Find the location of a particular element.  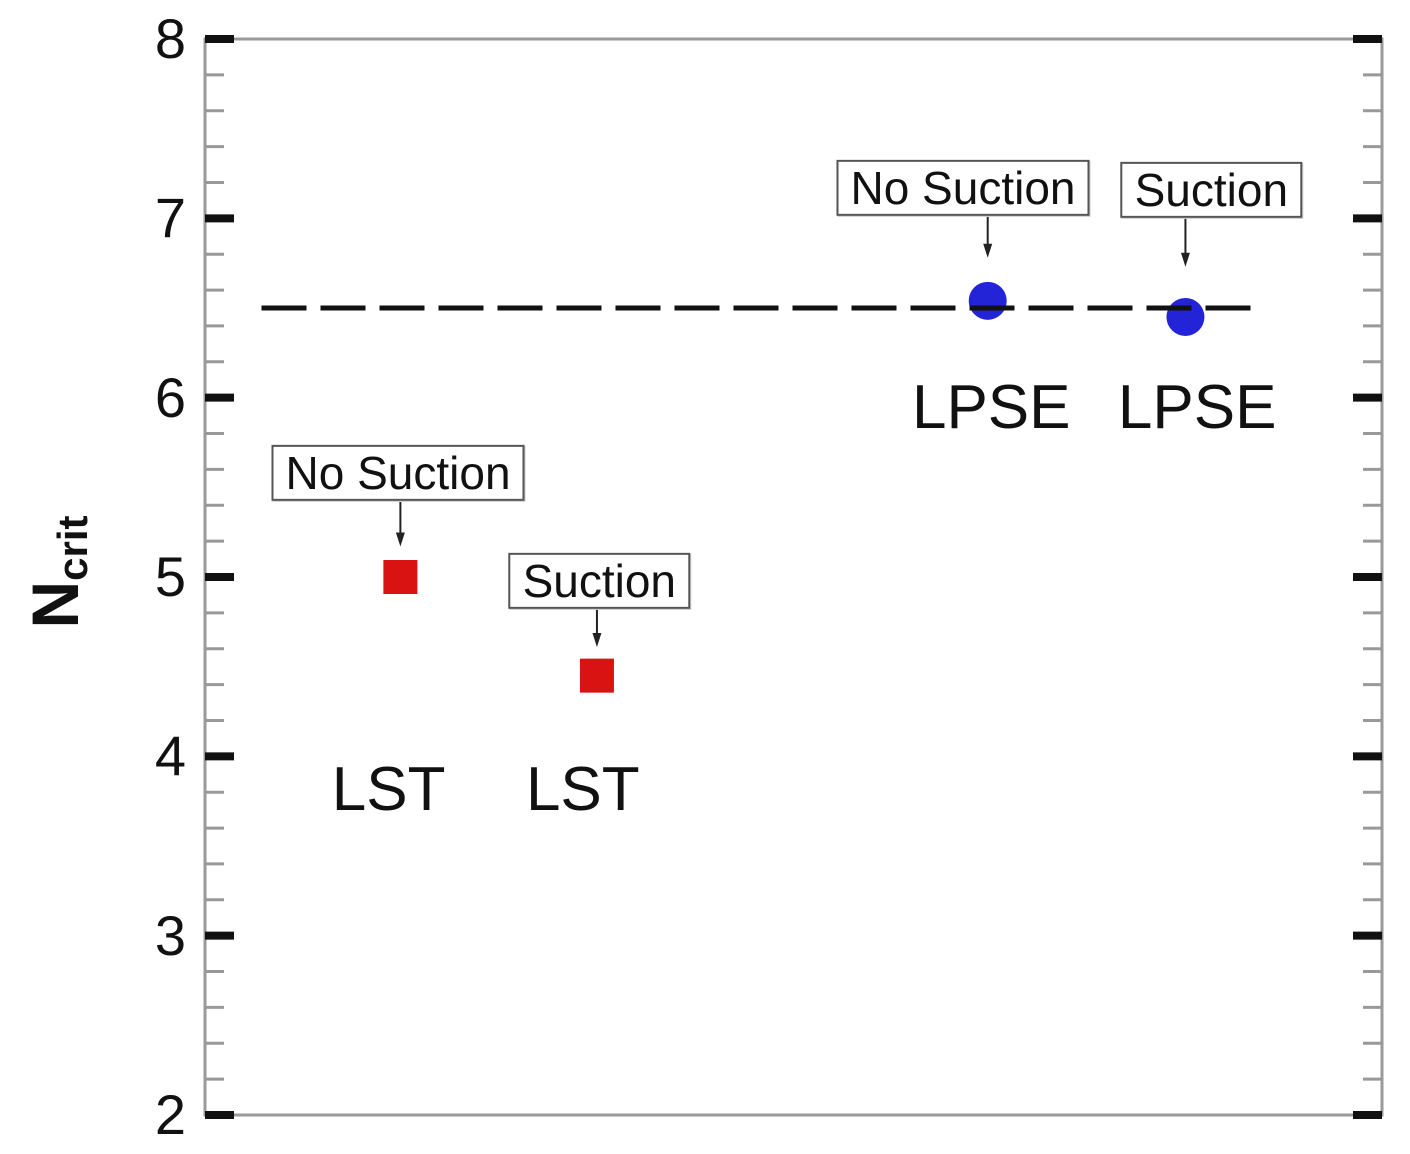

data-point-lpse-suction is located at coordinates (1185, 316).